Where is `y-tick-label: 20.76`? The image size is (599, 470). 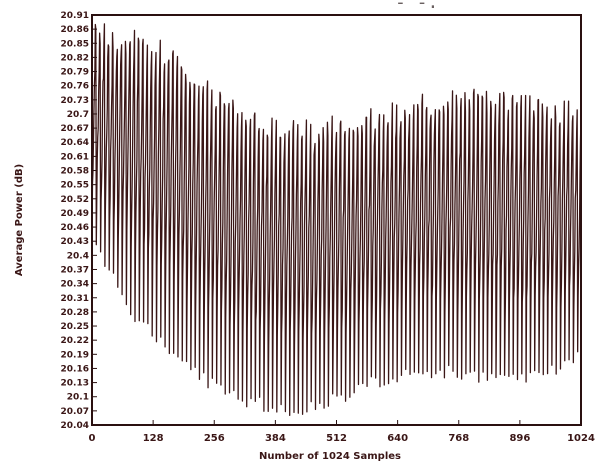
y-tick-label: 20.76 is located at coordinates (75, 87).